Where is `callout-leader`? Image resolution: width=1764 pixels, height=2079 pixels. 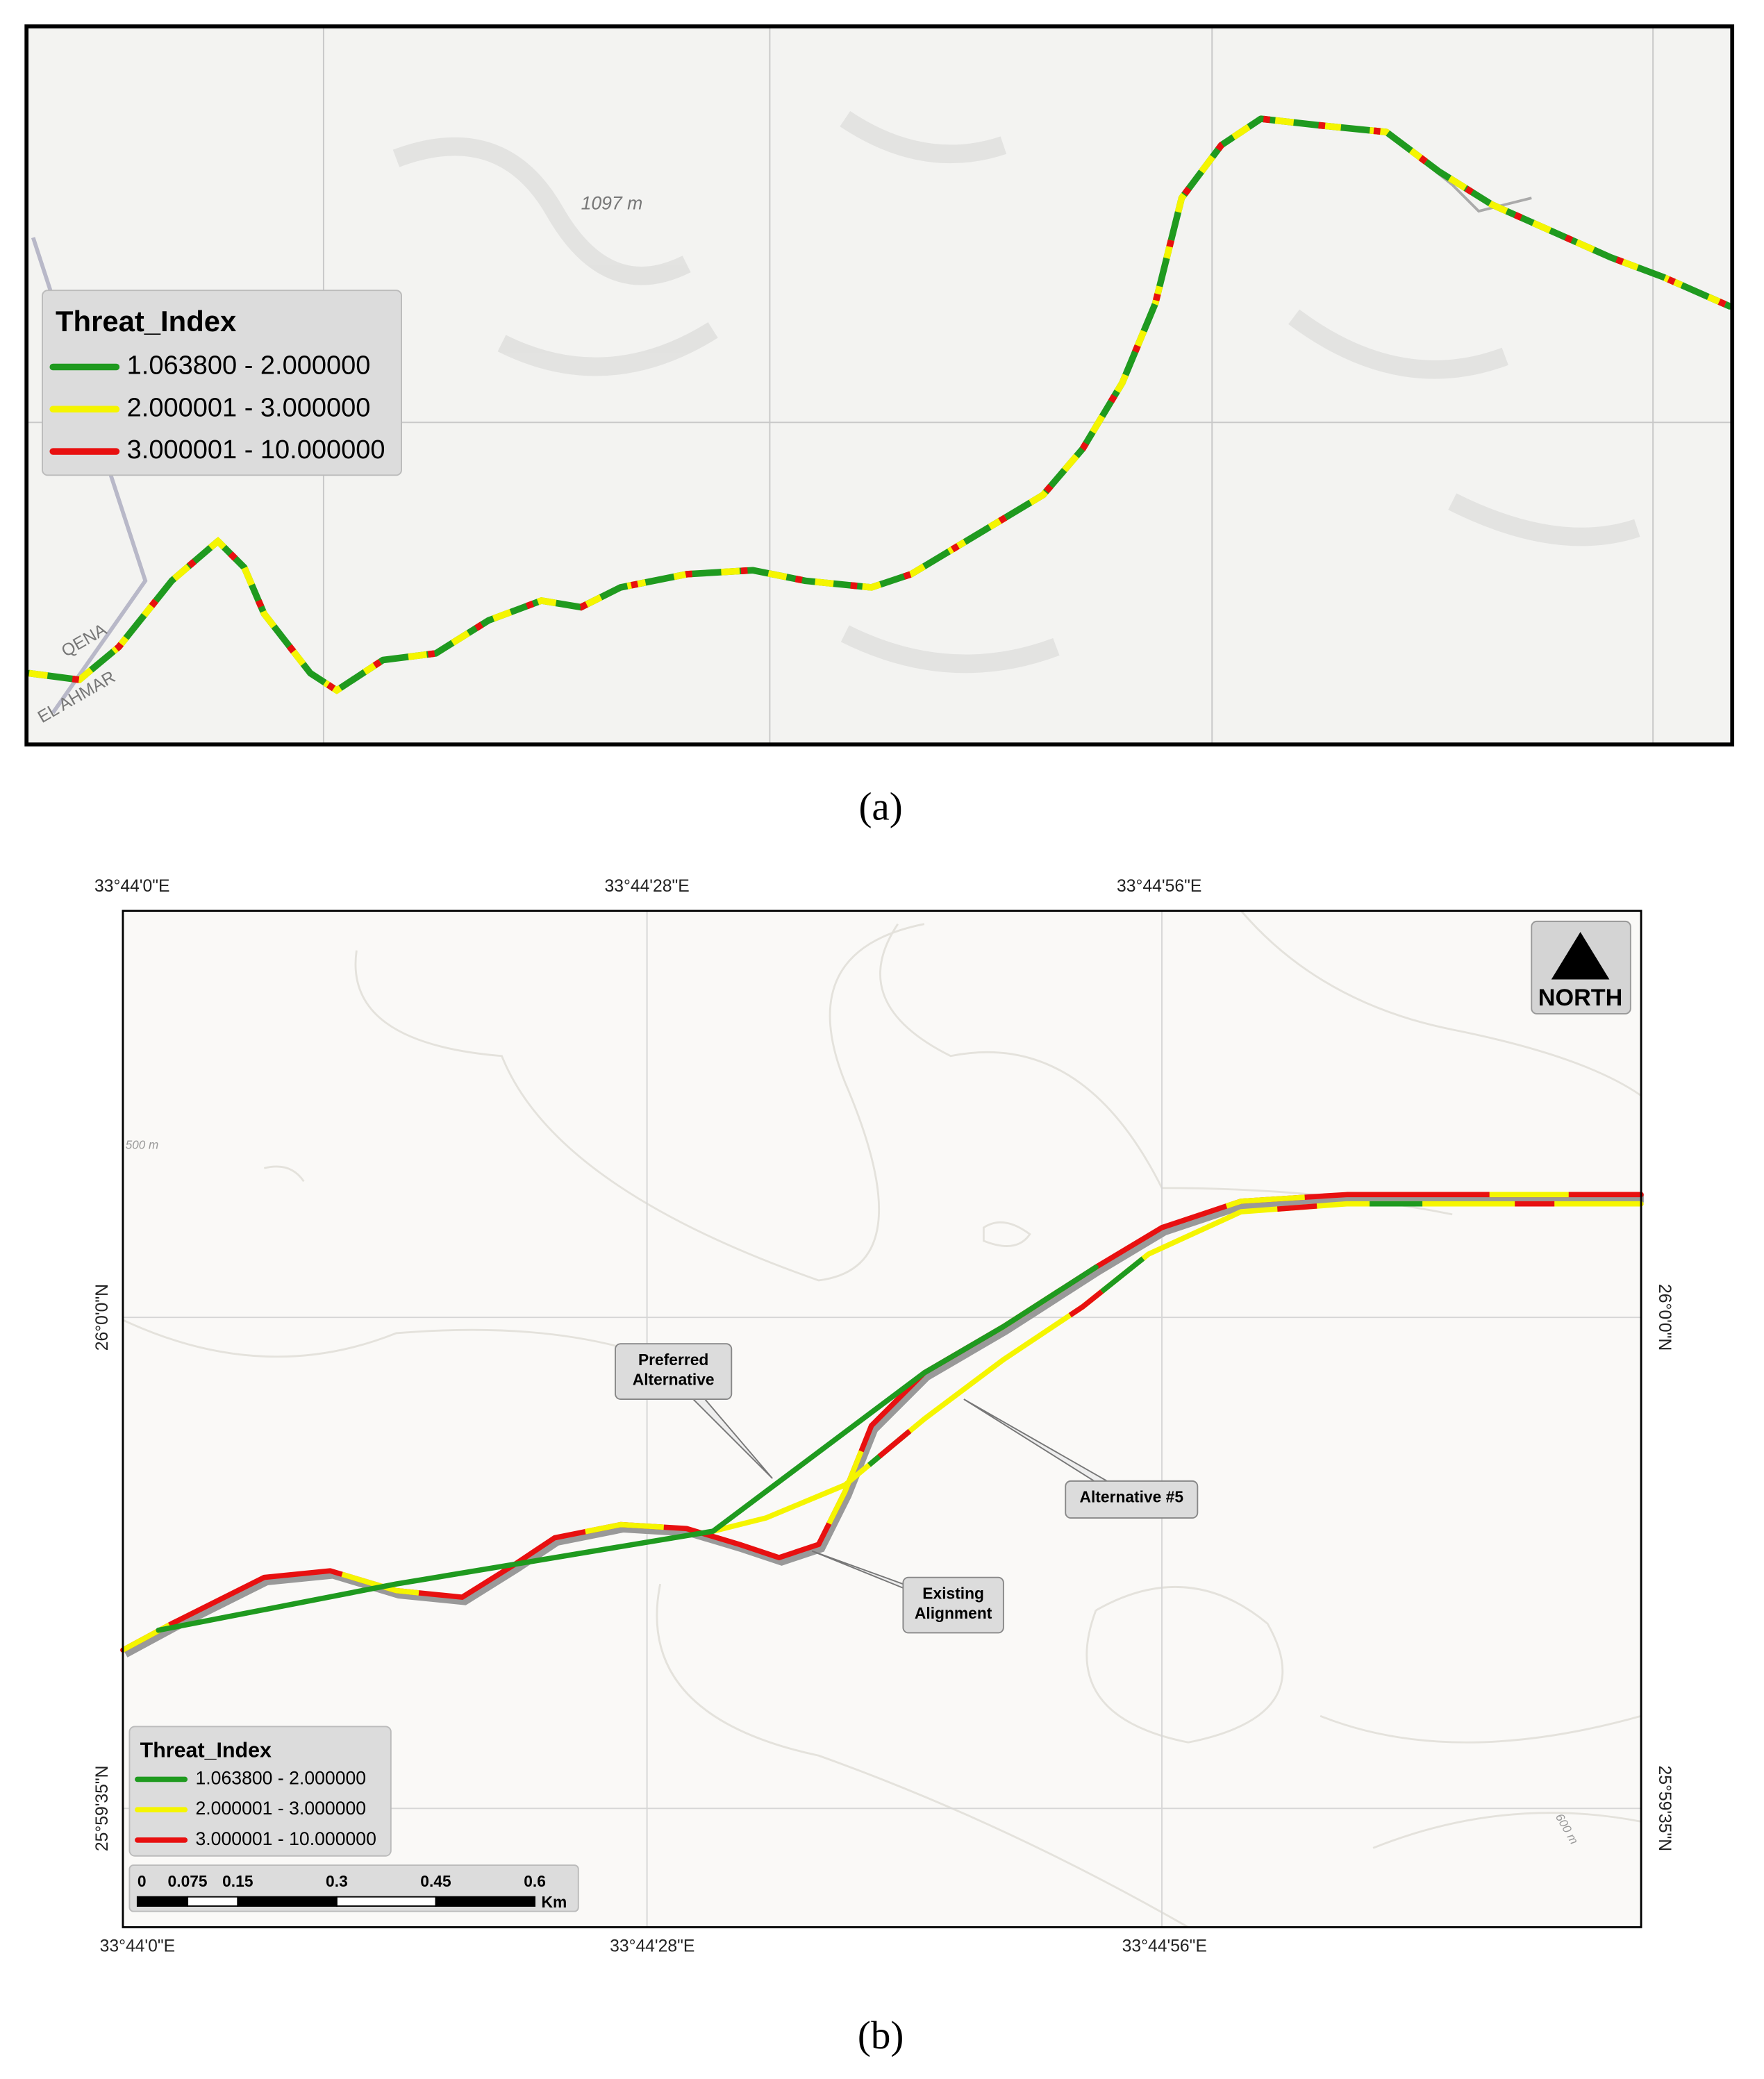 callout-leader is located at coordinates (1051, 1449).